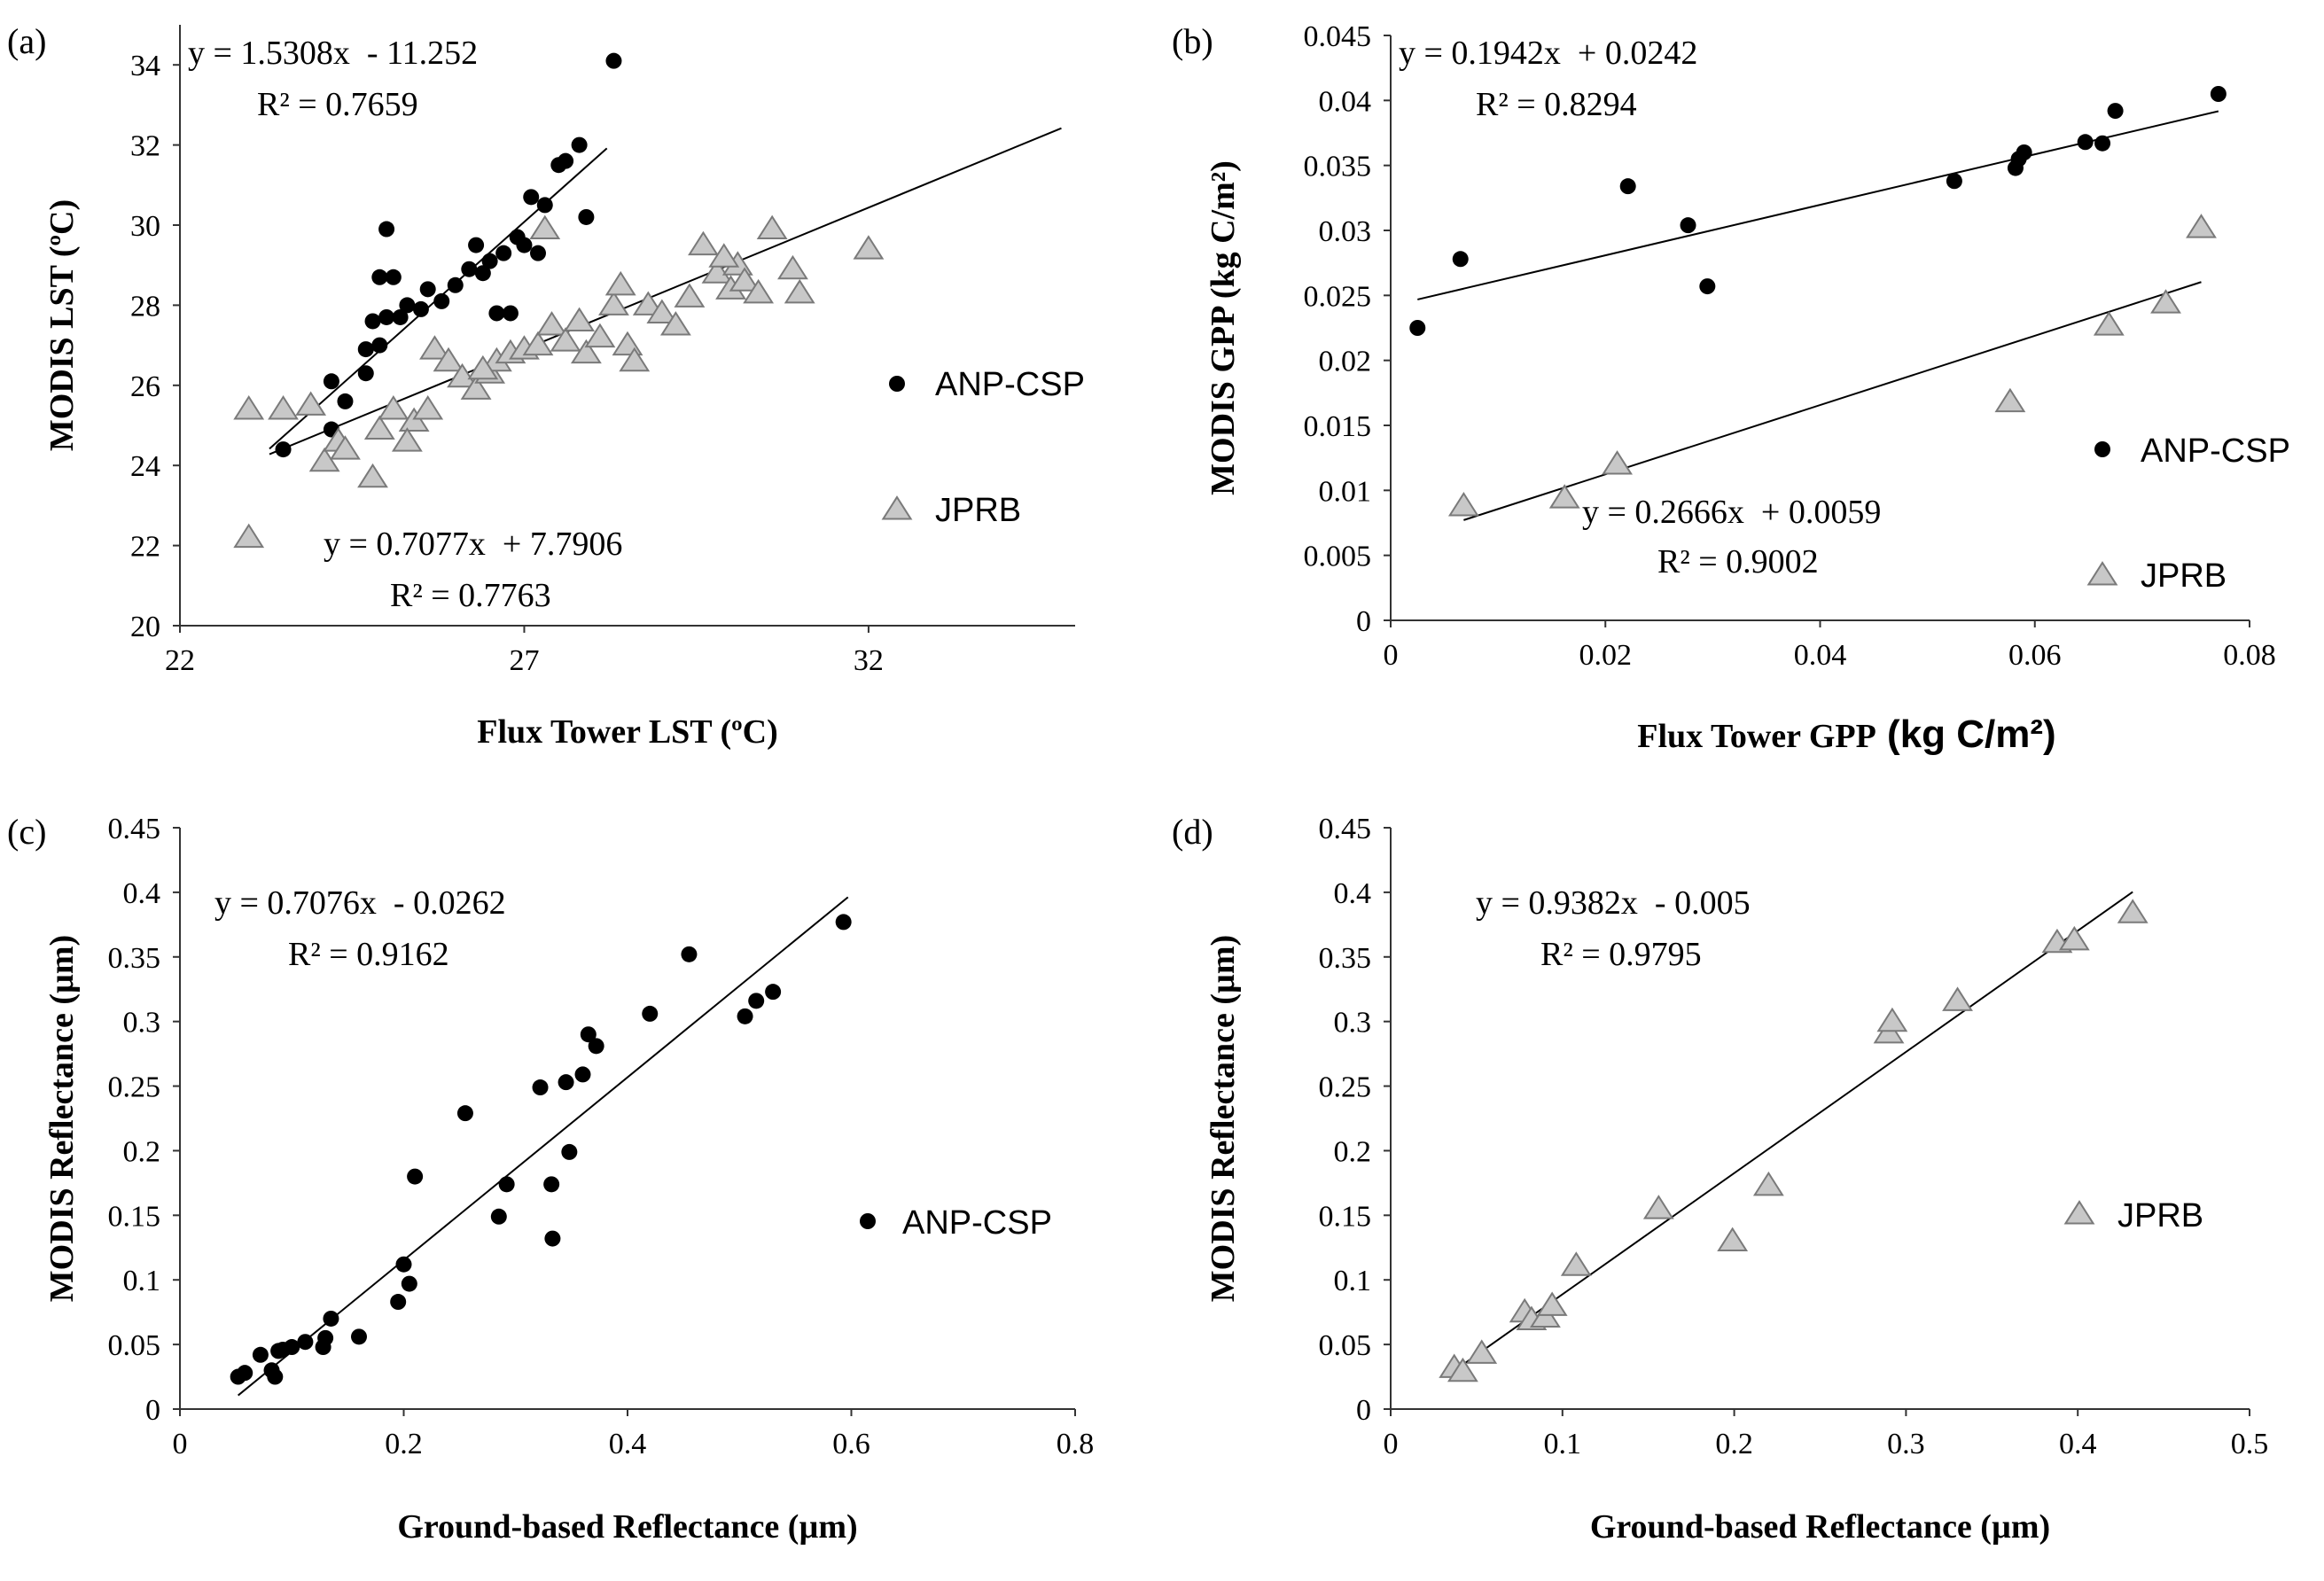 Image resolution: width=2324 pixels, height=1581 pixels. I want to click on trendline-jprb, so click(666, 291).